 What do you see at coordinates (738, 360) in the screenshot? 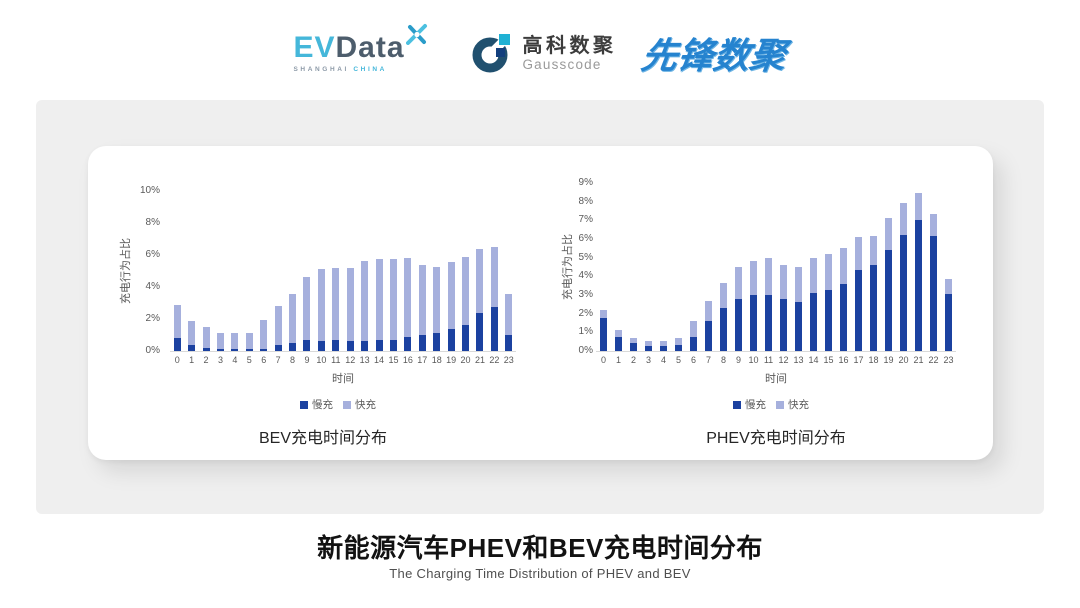
I see `x-tick-9: 9` at bounding box center [738, 360].